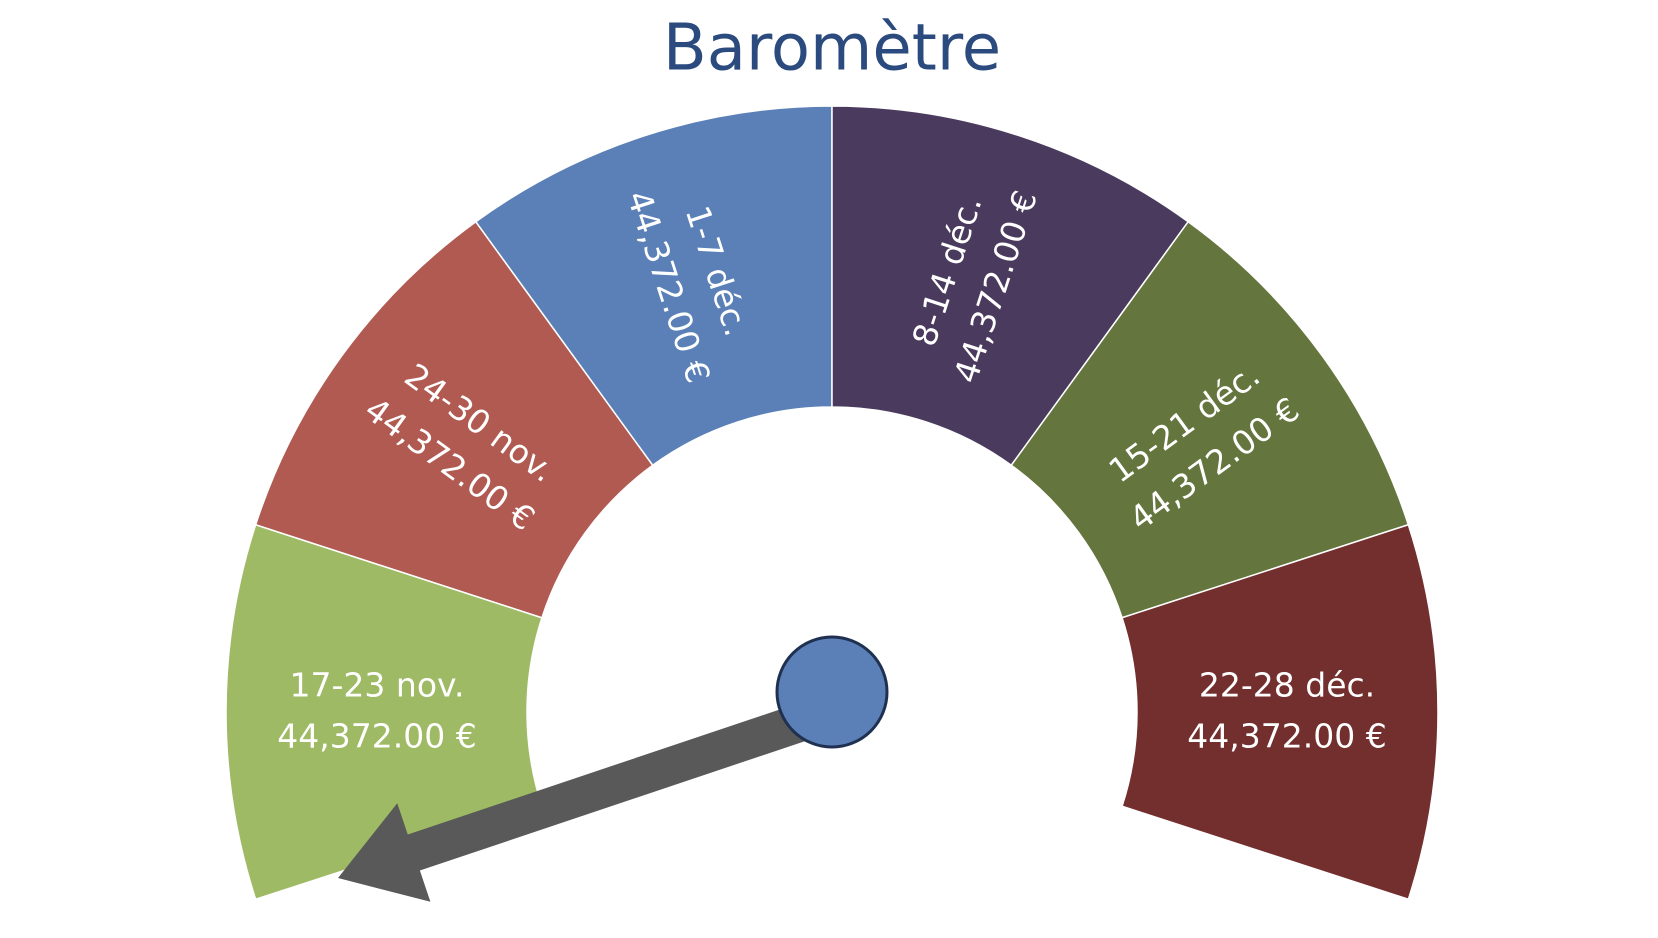 The image size is (1658, 938). I want to click on needle-hub, so click(832, 692).